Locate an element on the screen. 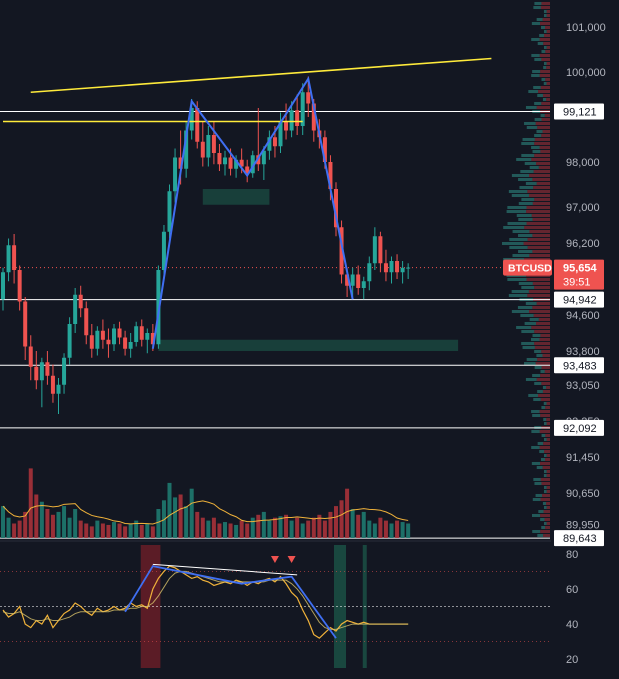  price-tick-label: 100,000 is located at coordinates (586, 73).